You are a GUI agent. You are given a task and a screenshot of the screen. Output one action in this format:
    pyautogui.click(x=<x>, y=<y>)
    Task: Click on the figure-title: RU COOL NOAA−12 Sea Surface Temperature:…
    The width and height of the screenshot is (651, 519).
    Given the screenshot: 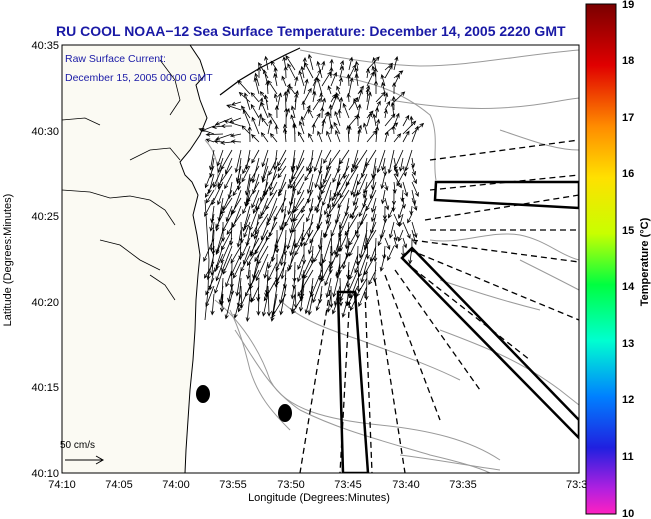 What is the action you would take?
    pyautogui.click(x=311, y=31)
    